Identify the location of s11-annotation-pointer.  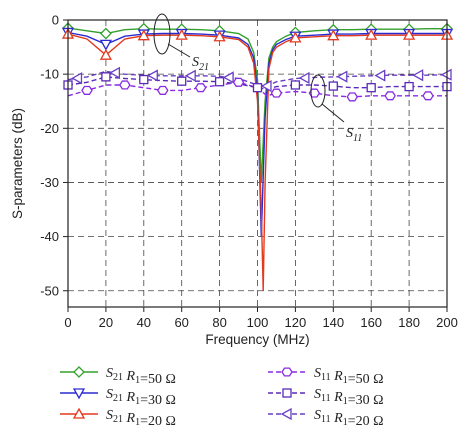
(333, 113).